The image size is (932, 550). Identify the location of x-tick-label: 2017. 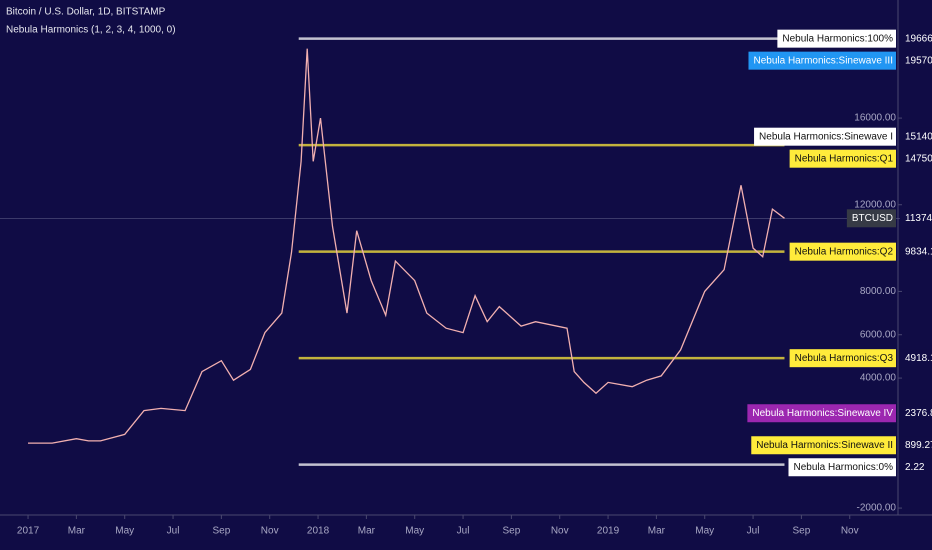
(28, 531).